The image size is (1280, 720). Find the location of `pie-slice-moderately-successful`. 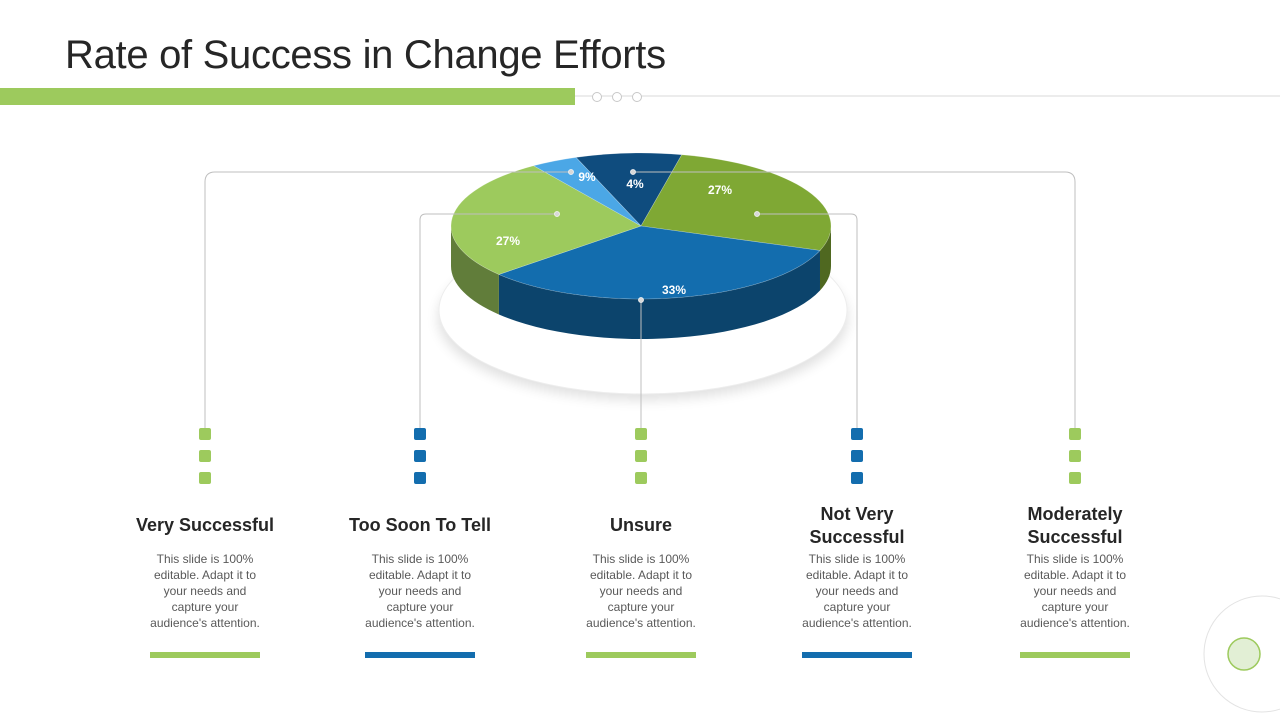

pie-slice-moderately-successful is located at coordinates (587, 192).